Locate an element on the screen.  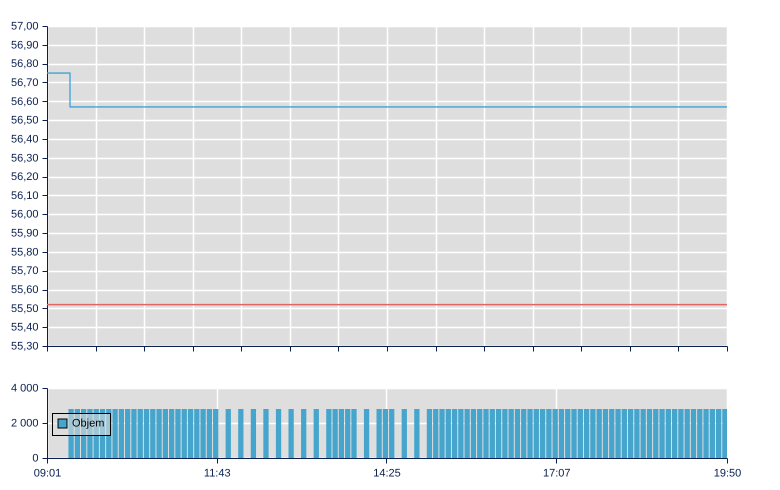
y-tick-label: 56,10 is located at coordinates (24, 196).